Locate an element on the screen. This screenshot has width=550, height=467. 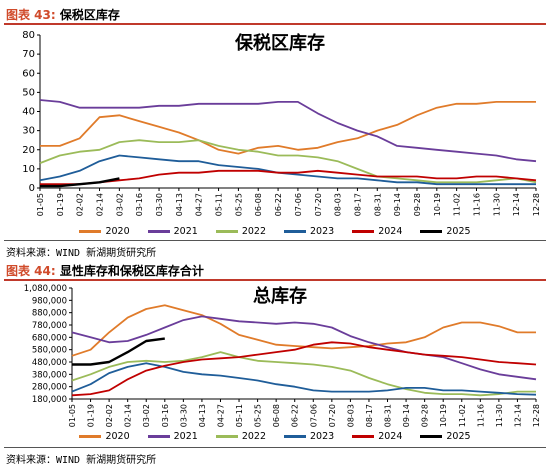
figure-43-prefix: 图表 43: is located at coordinates (31, 15).